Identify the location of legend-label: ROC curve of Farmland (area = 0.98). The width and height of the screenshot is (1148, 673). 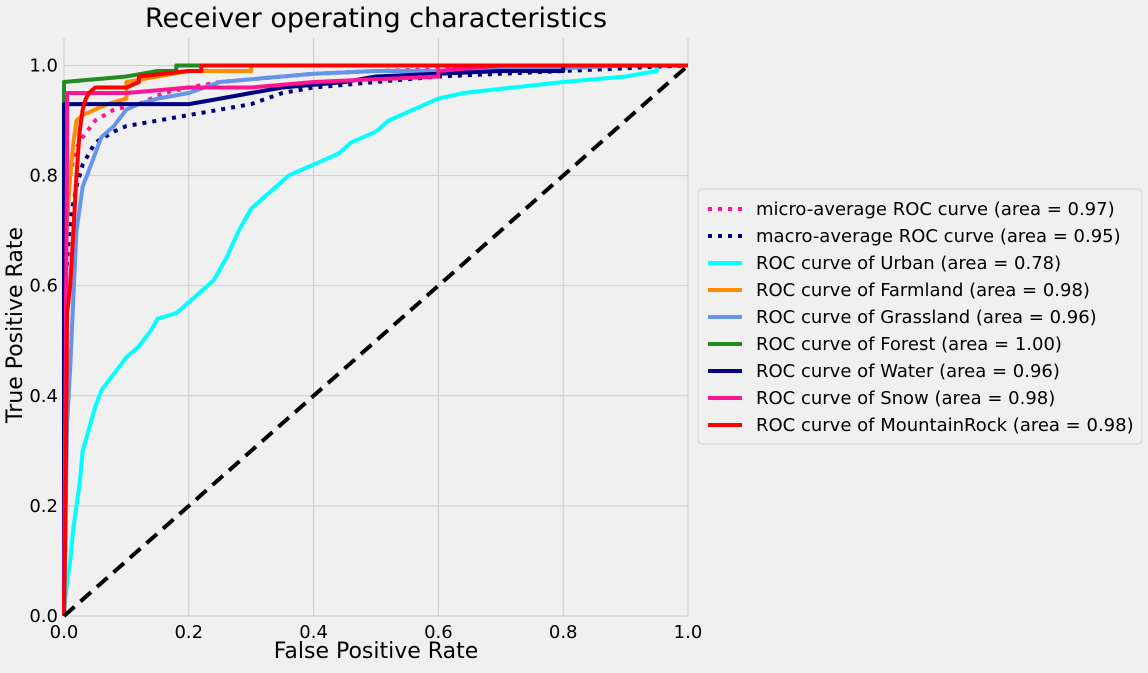
(923, 290).